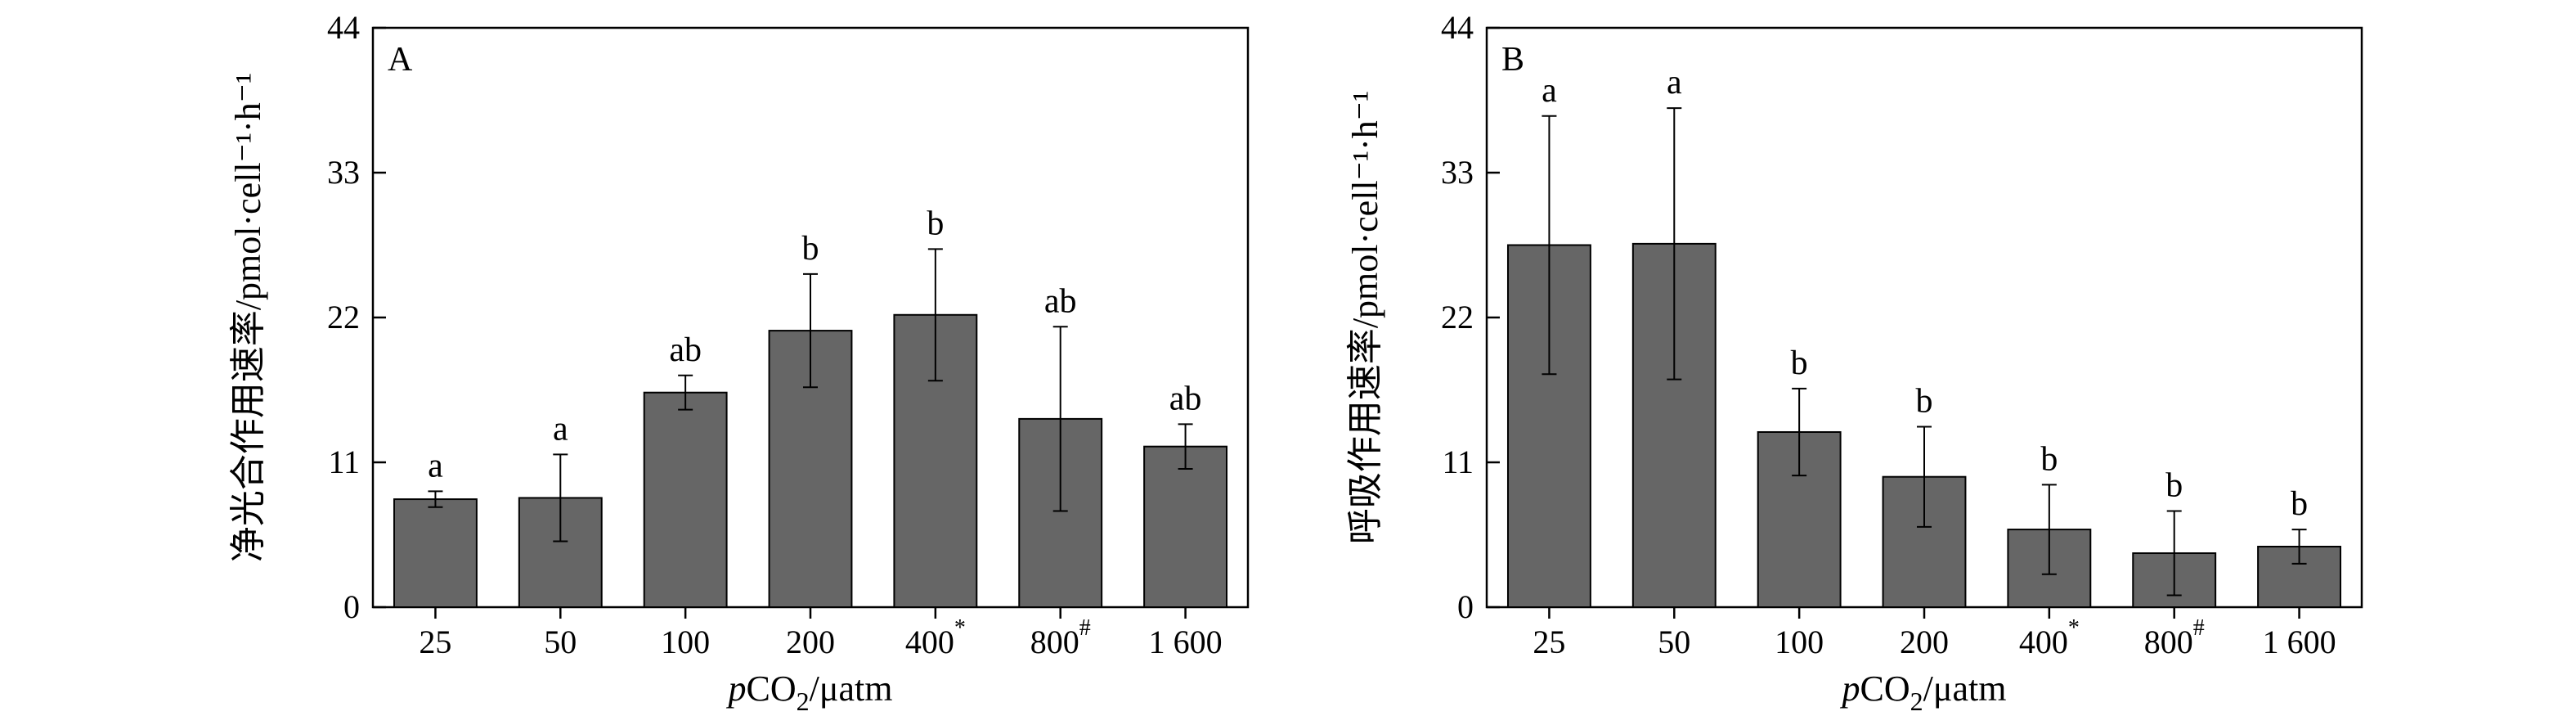  Describe the element at coordinates (1512, 60) in the screenshot. I see `panel-label: B` at that location.